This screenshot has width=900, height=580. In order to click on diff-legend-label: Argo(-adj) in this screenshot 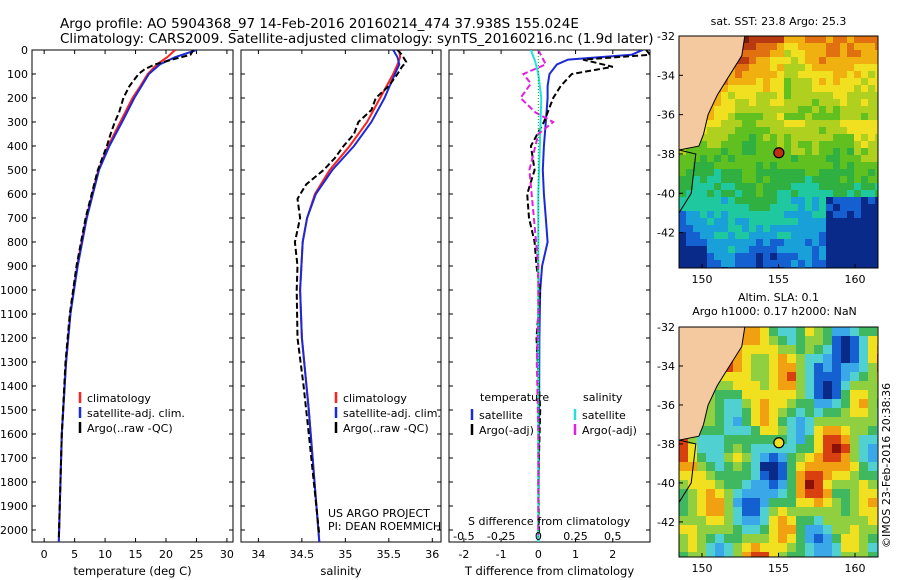, I will do `click(506, 430)`.